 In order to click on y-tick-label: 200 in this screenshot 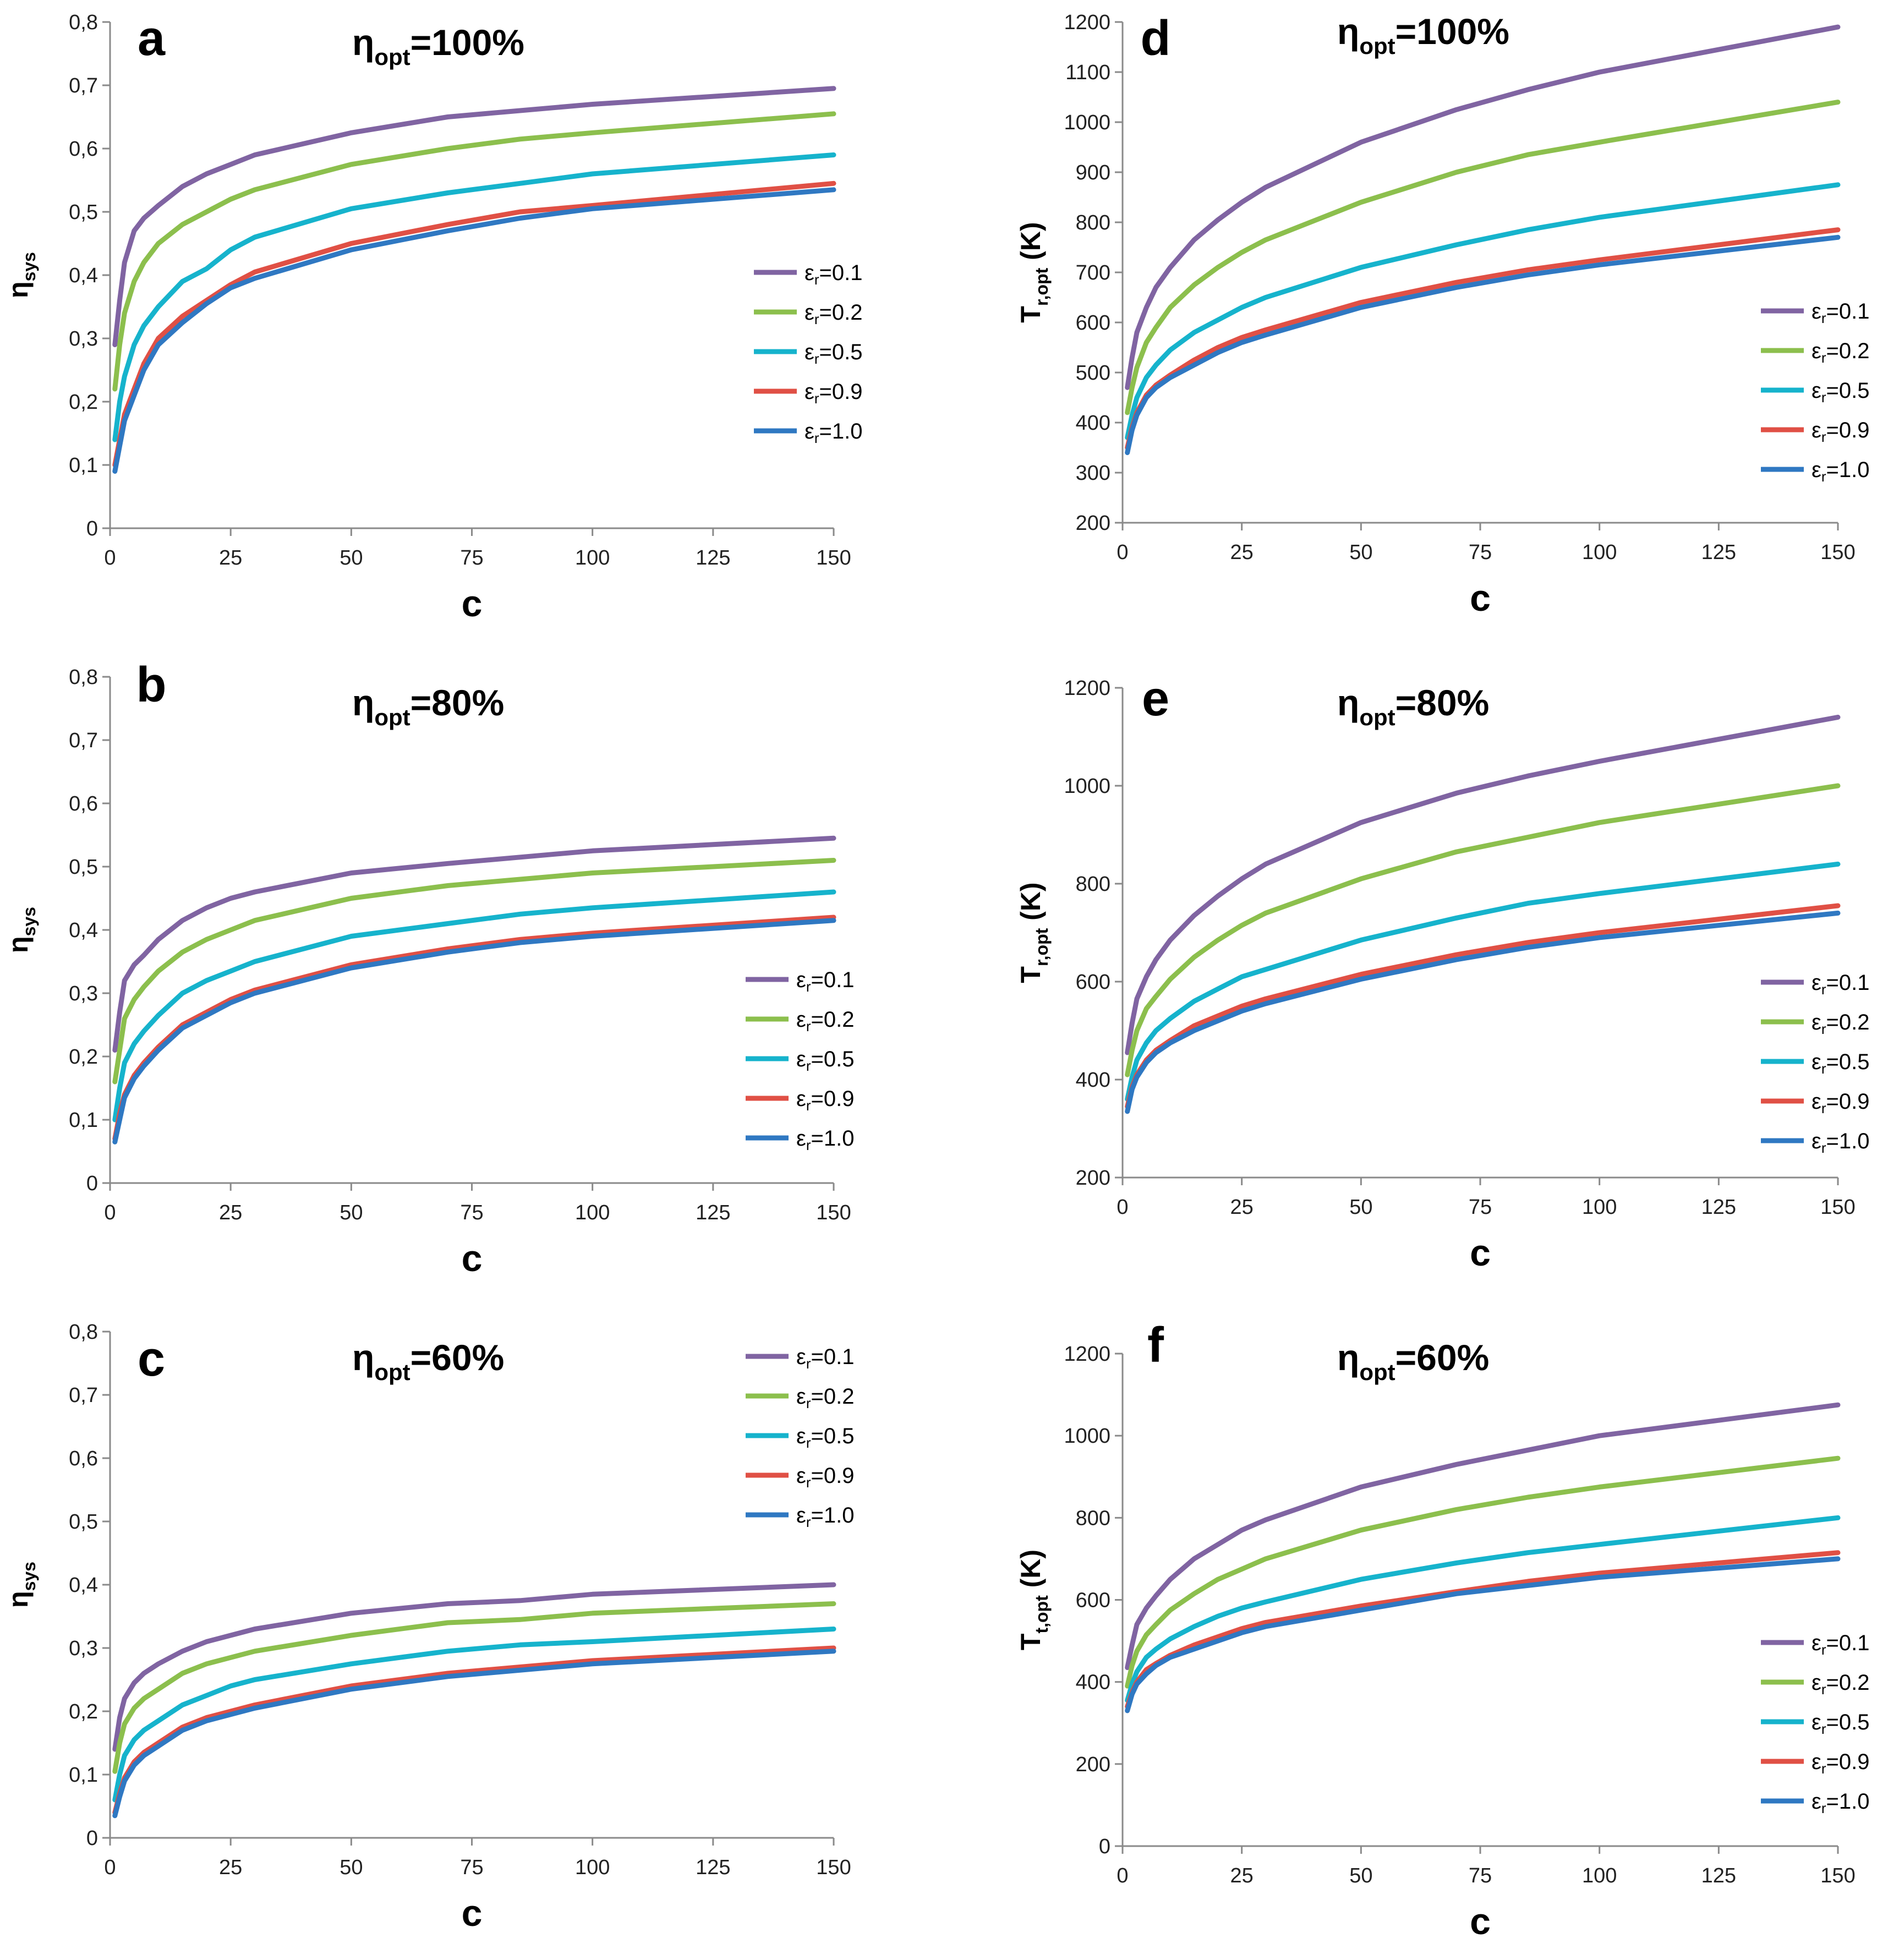, I will do `click(1093, 1764)`.